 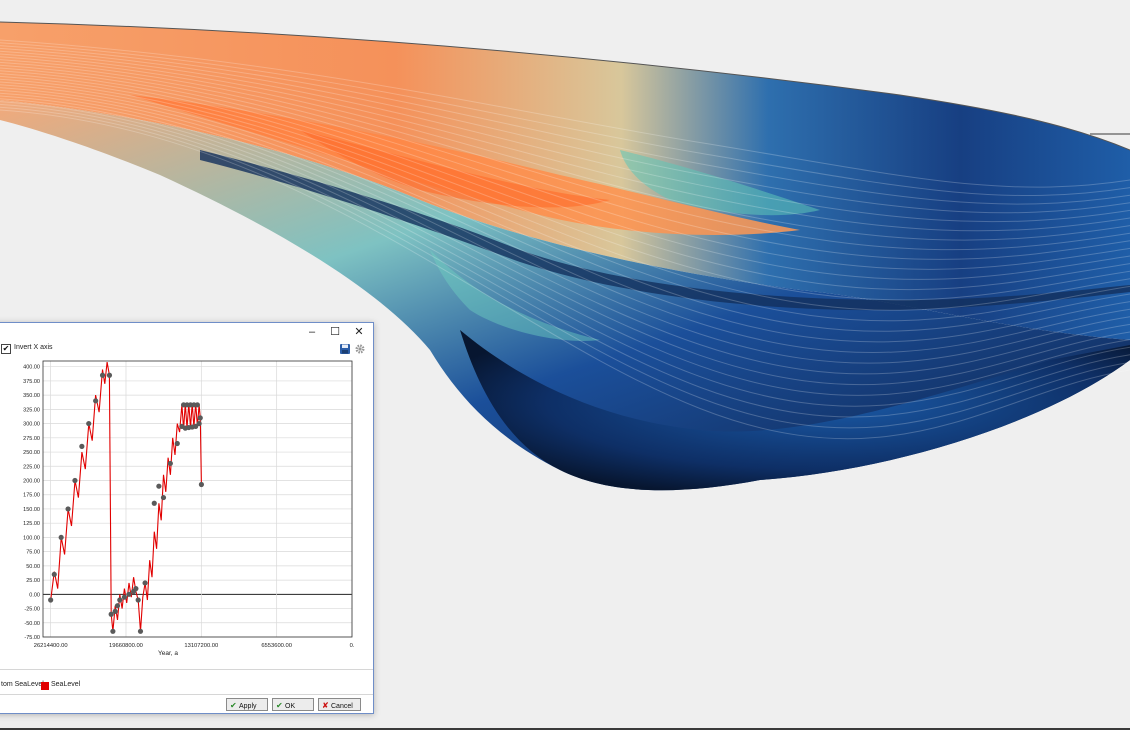 I want to click on y-tick-label: 200.00, so click(x=31, y=482).